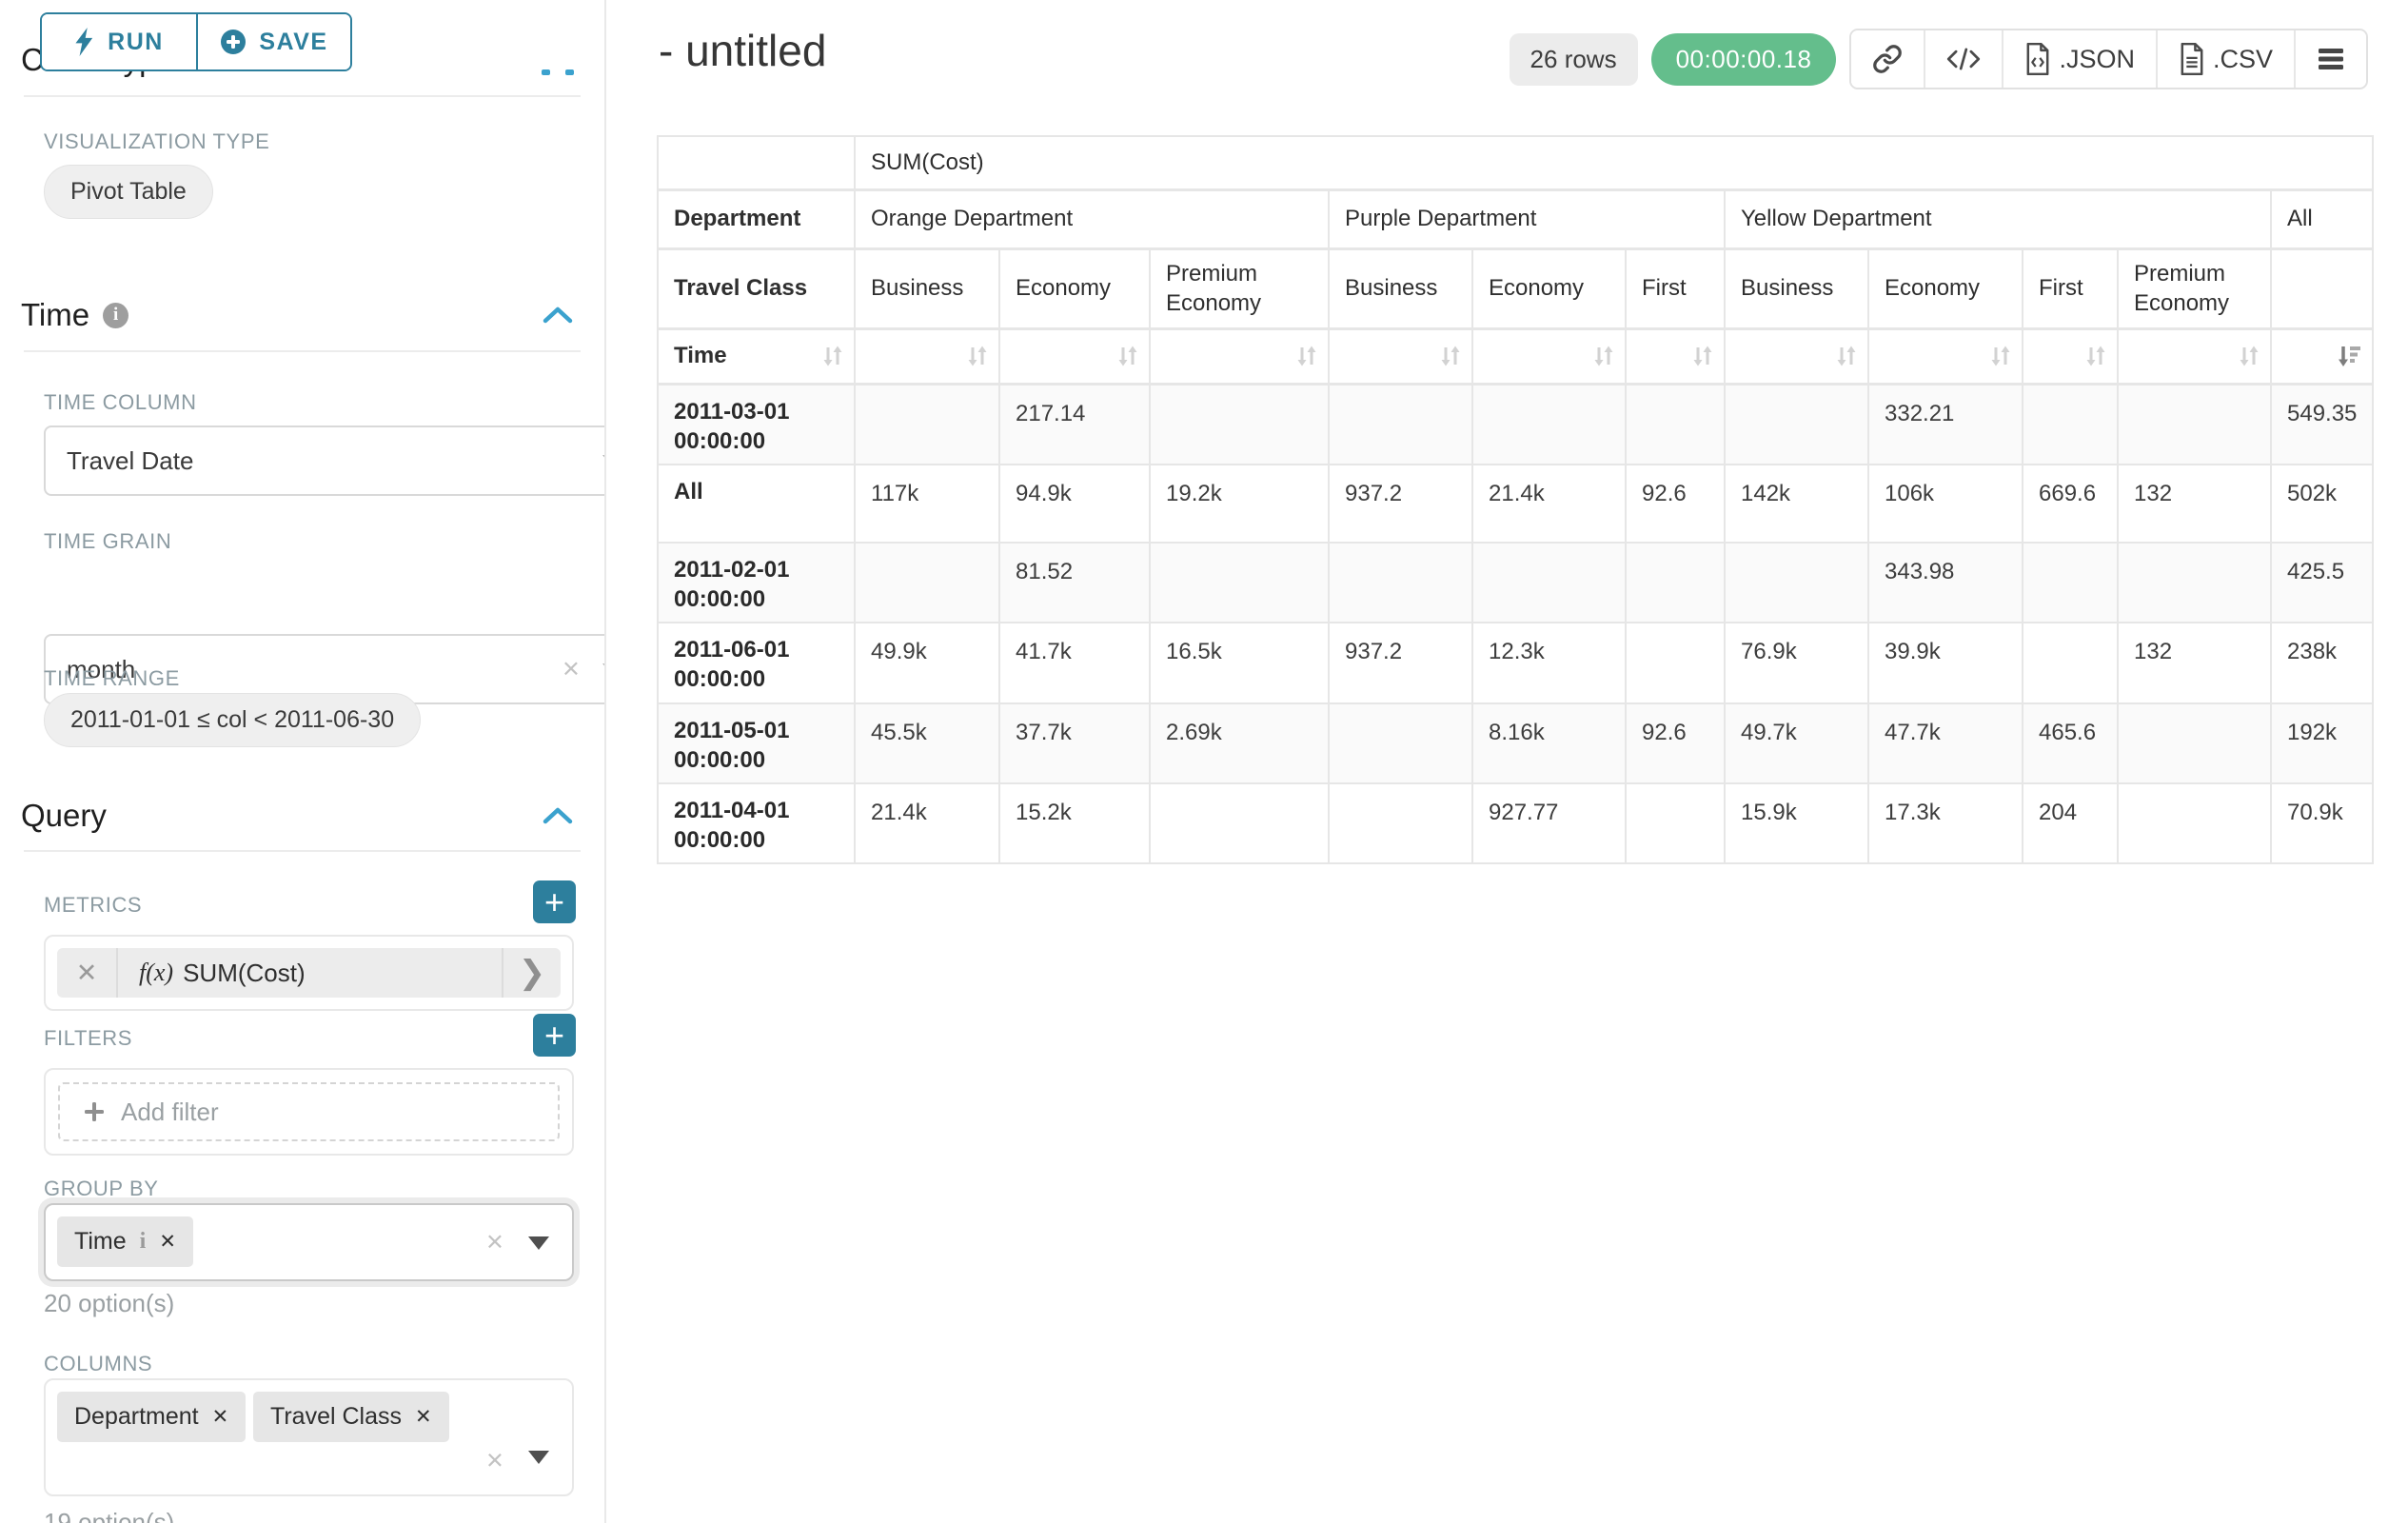 This screenshot has height=1523, width=2408. What do you see at coordinates (743, 51) in the screenshot?
I see `chart-title: - untitled` at bounding box center [743, 51].